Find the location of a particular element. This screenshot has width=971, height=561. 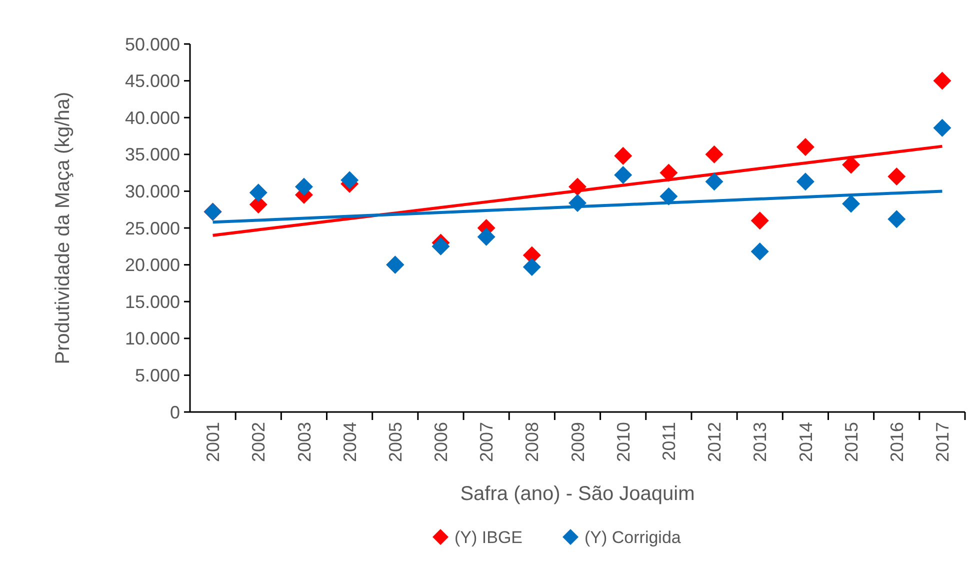

x-tick-label: 2001 is located at coordinates (213, 442).